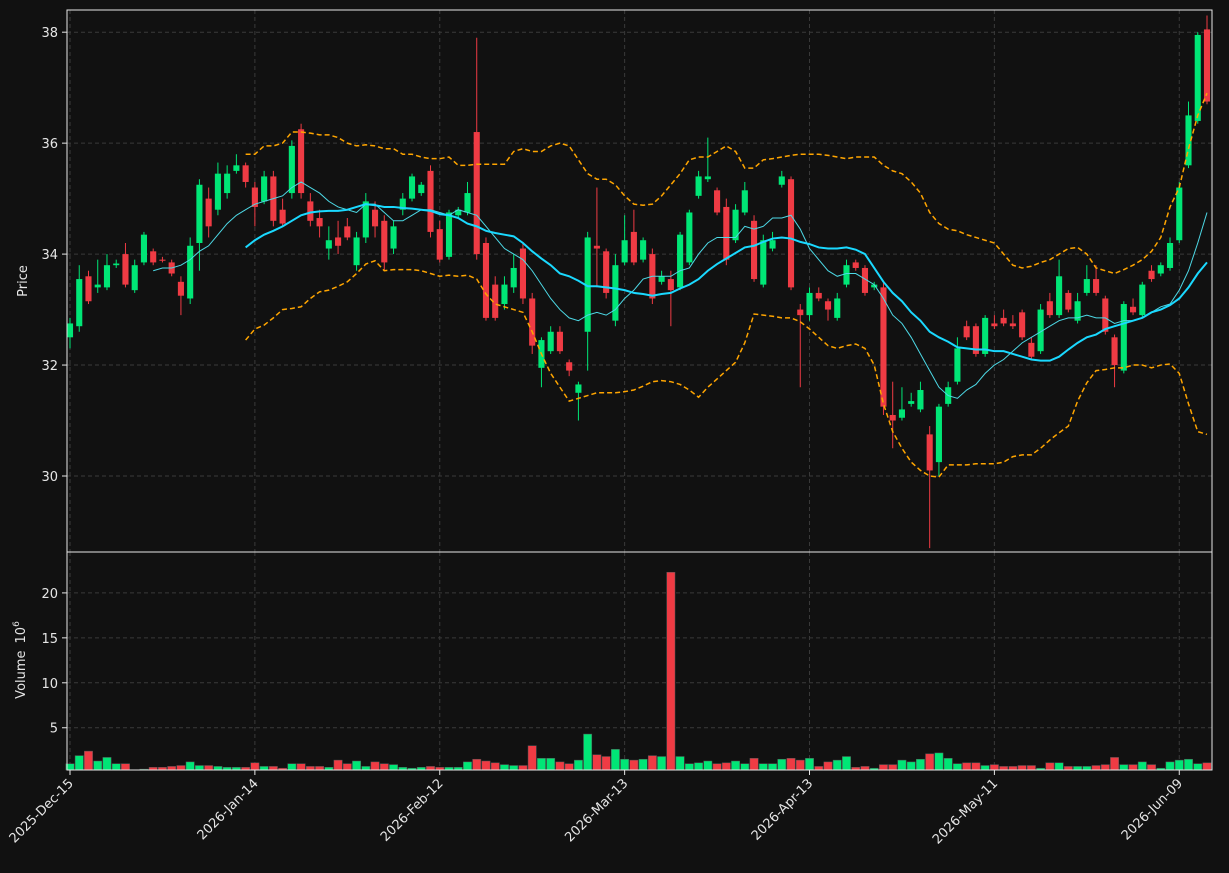 The width and height of the screenshot is (1229, 873). I want to click on y-tick-label: 38, so click(49, 33).